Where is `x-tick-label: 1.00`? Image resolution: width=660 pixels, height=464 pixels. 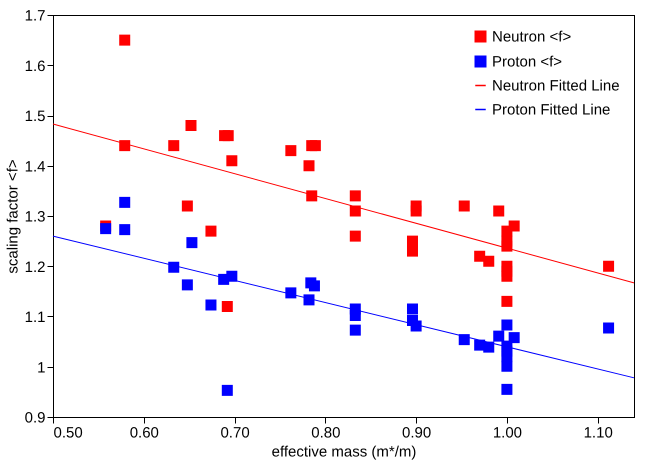 x-tick-label: 1.00 is located at coordinates (507, 433).